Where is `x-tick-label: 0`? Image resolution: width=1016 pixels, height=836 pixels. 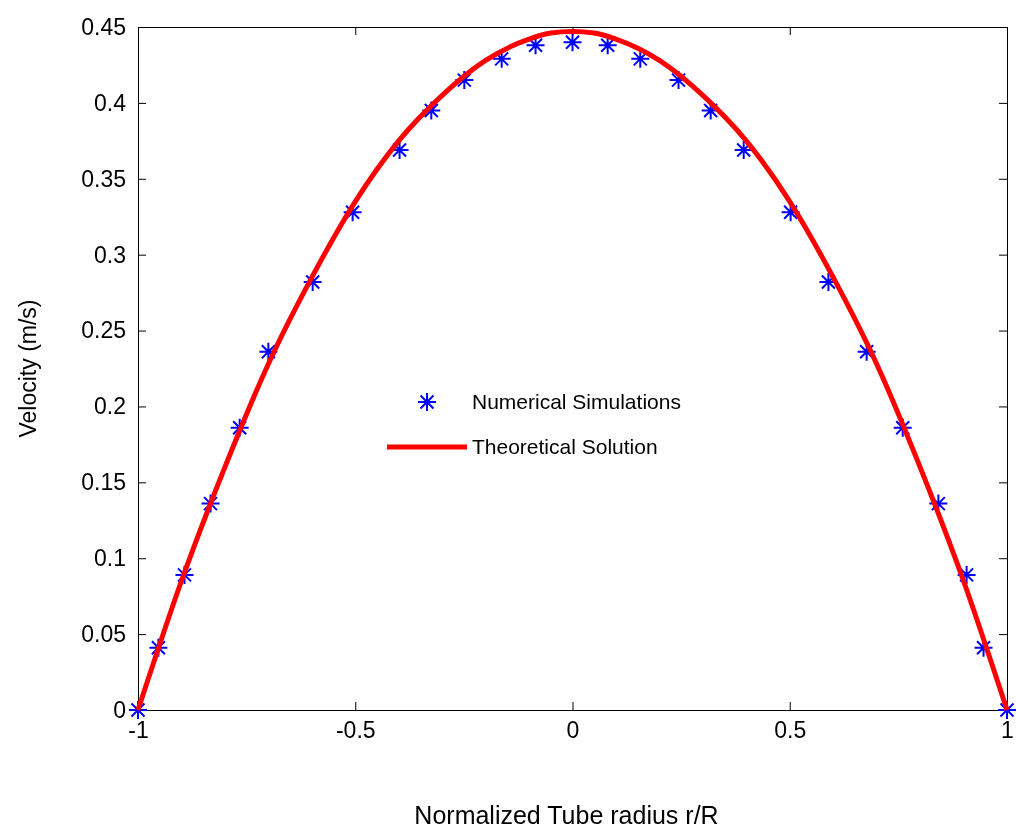 x-tick-label: 0 is located at coordinates (573, 730).